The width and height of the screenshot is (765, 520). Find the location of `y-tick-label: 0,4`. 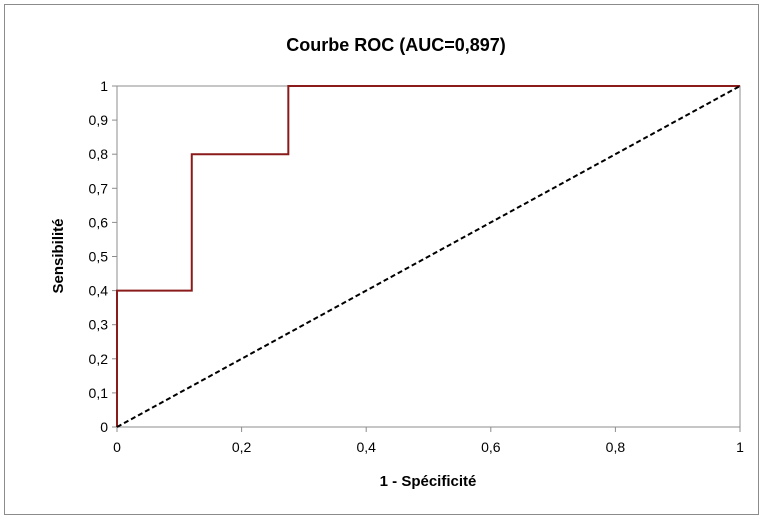

y-tick-label: 0,4 is located at coordinates (99, 291).